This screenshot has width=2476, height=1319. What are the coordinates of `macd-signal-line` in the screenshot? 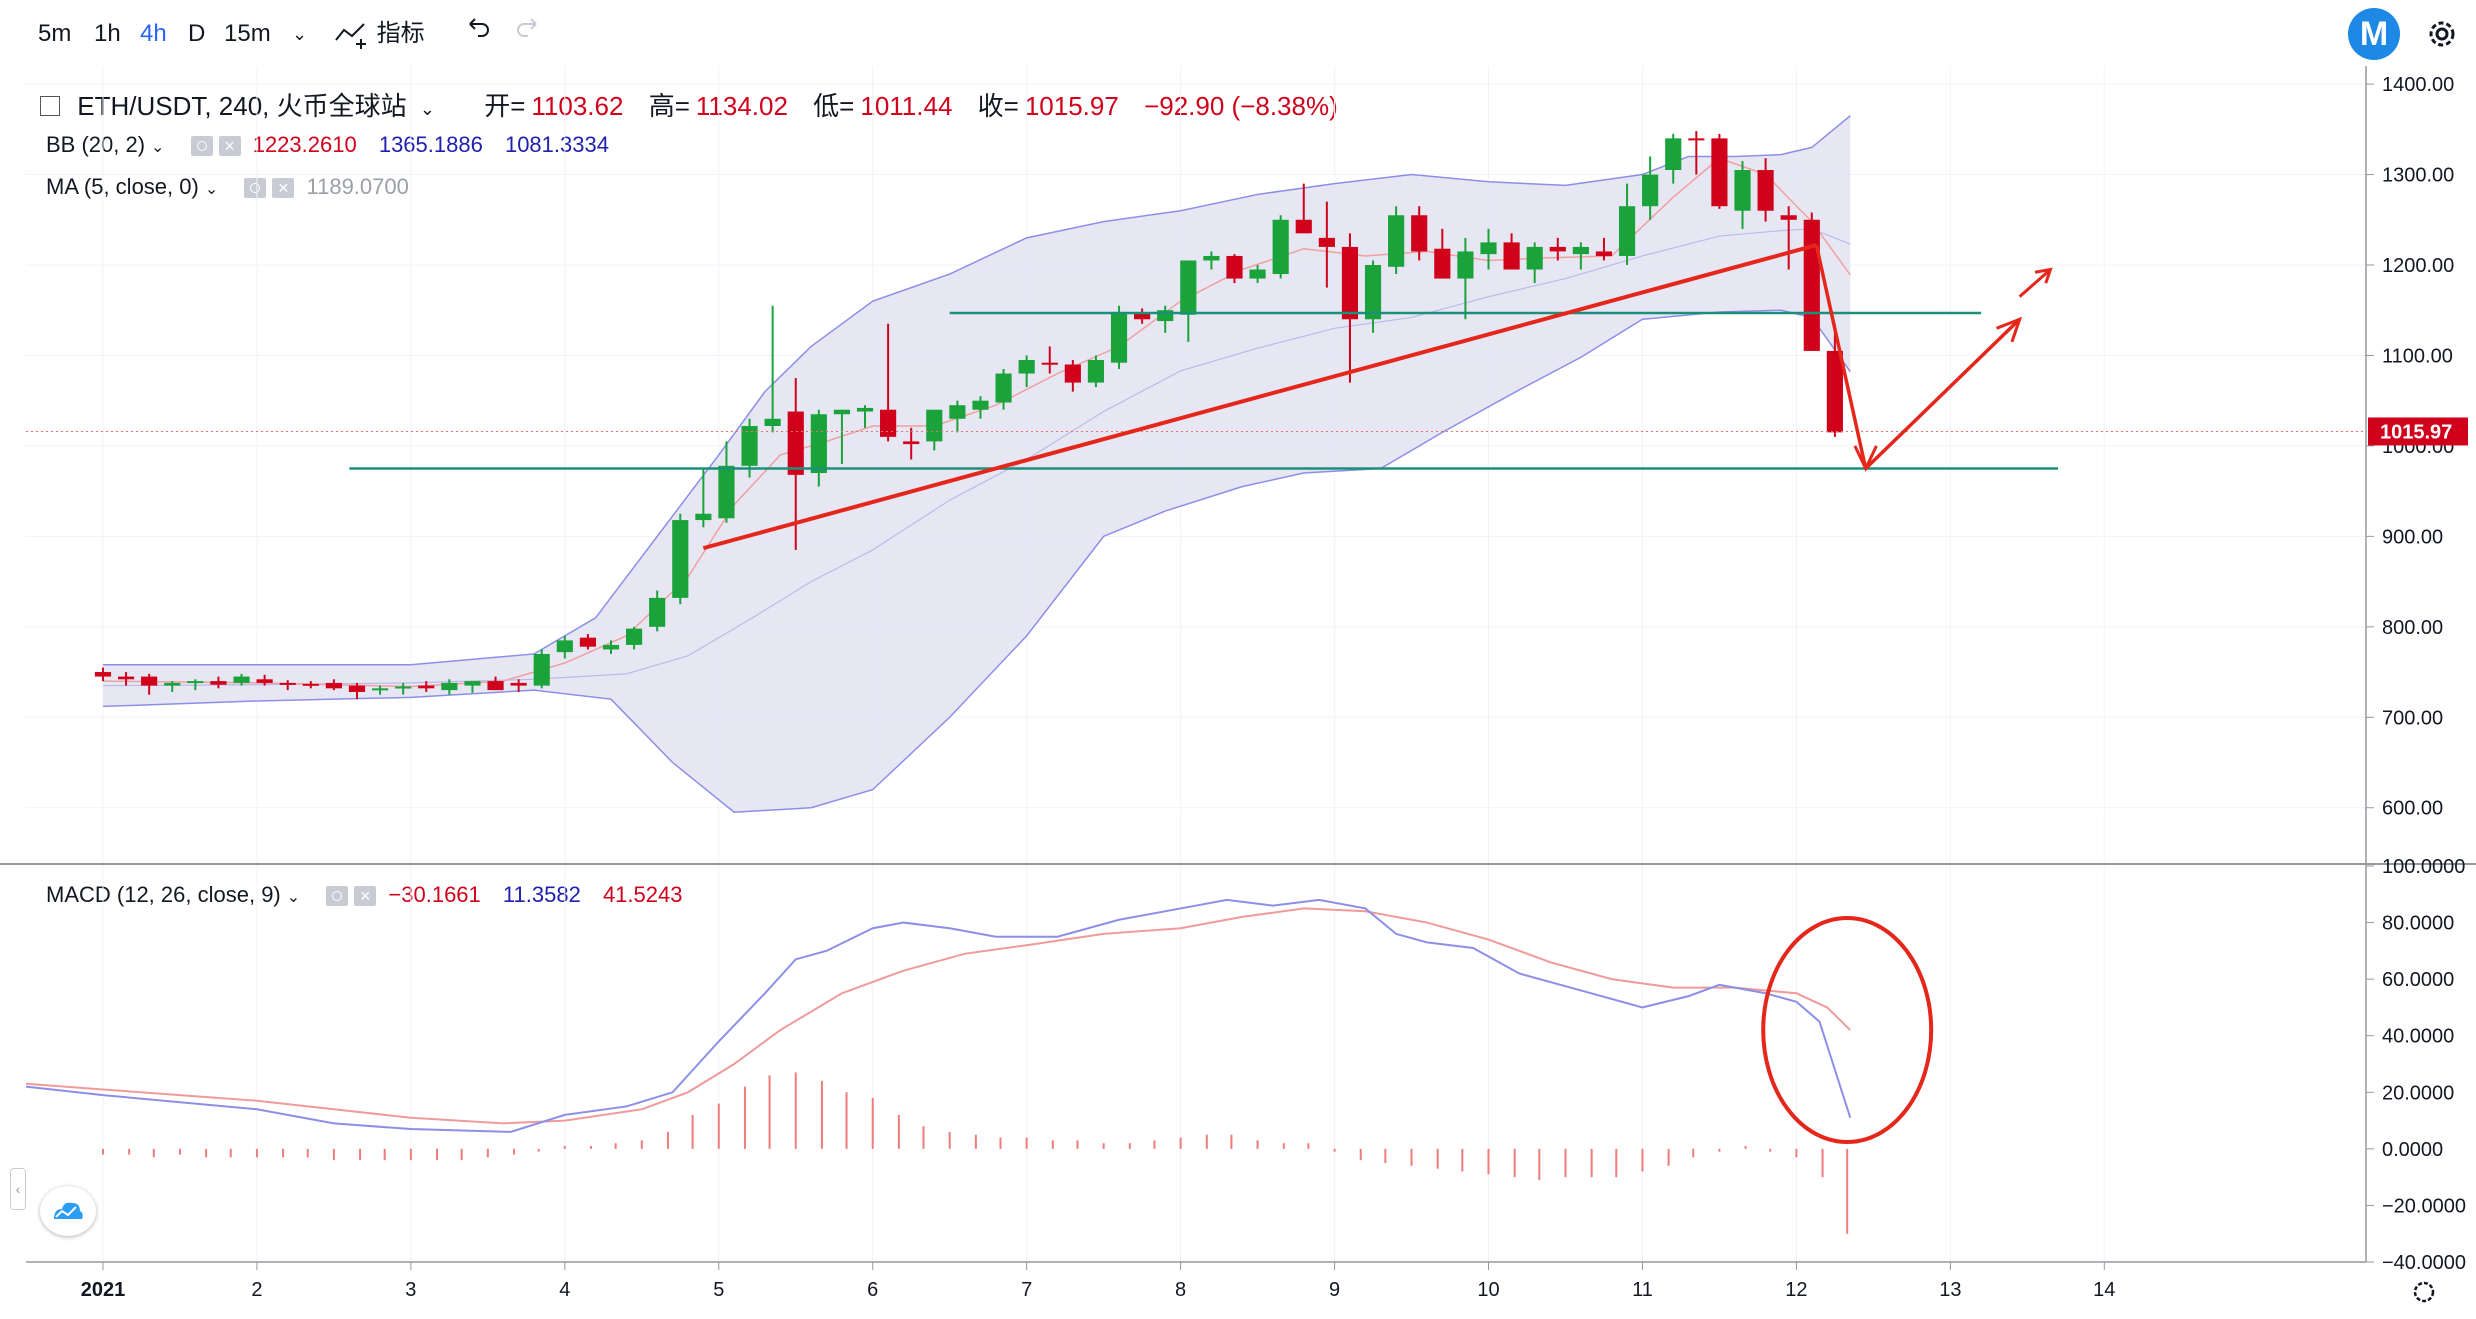 It's located at (938, 1016).